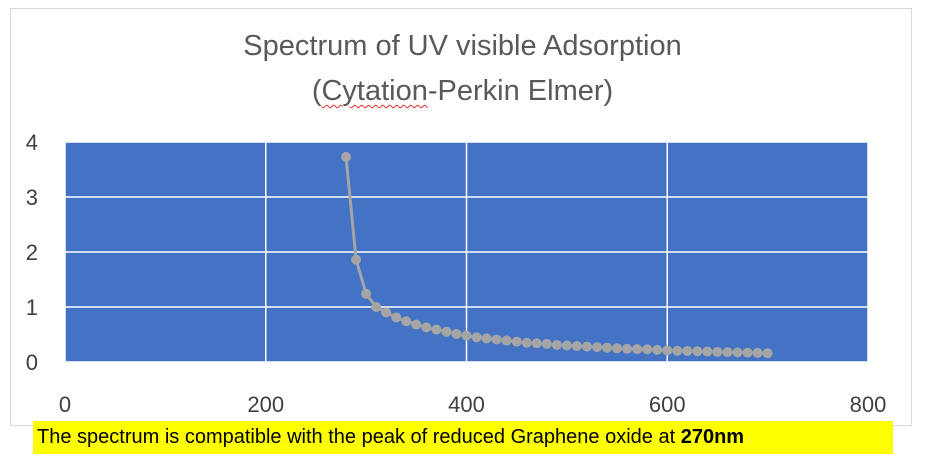 Image resolution: width=925 pixels, height=466 pixels. What do you see at coordinates (265, 404) in the screenshot?
I see `x-tick-label: 200` at bounding box center [265, 404].